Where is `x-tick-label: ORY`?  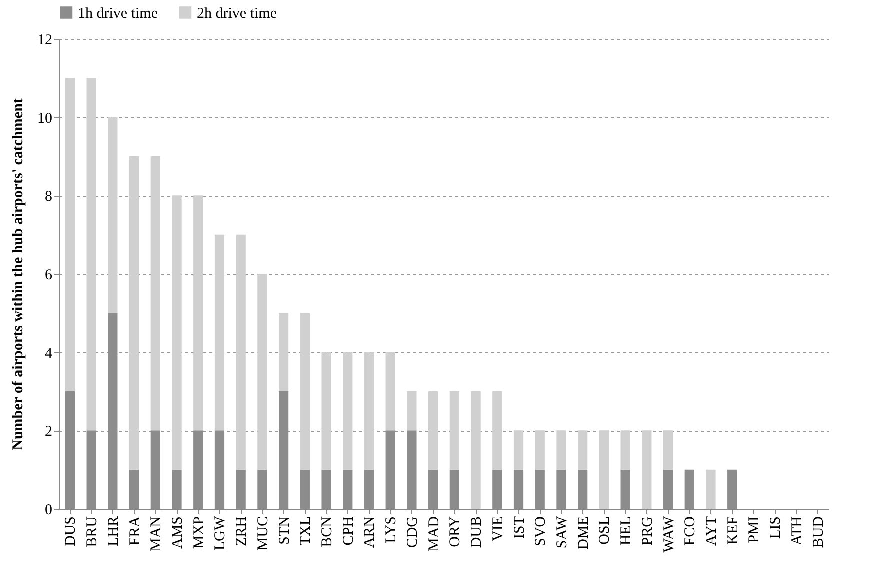
x-tick-label: ORY is located at coordinates (456, 532).